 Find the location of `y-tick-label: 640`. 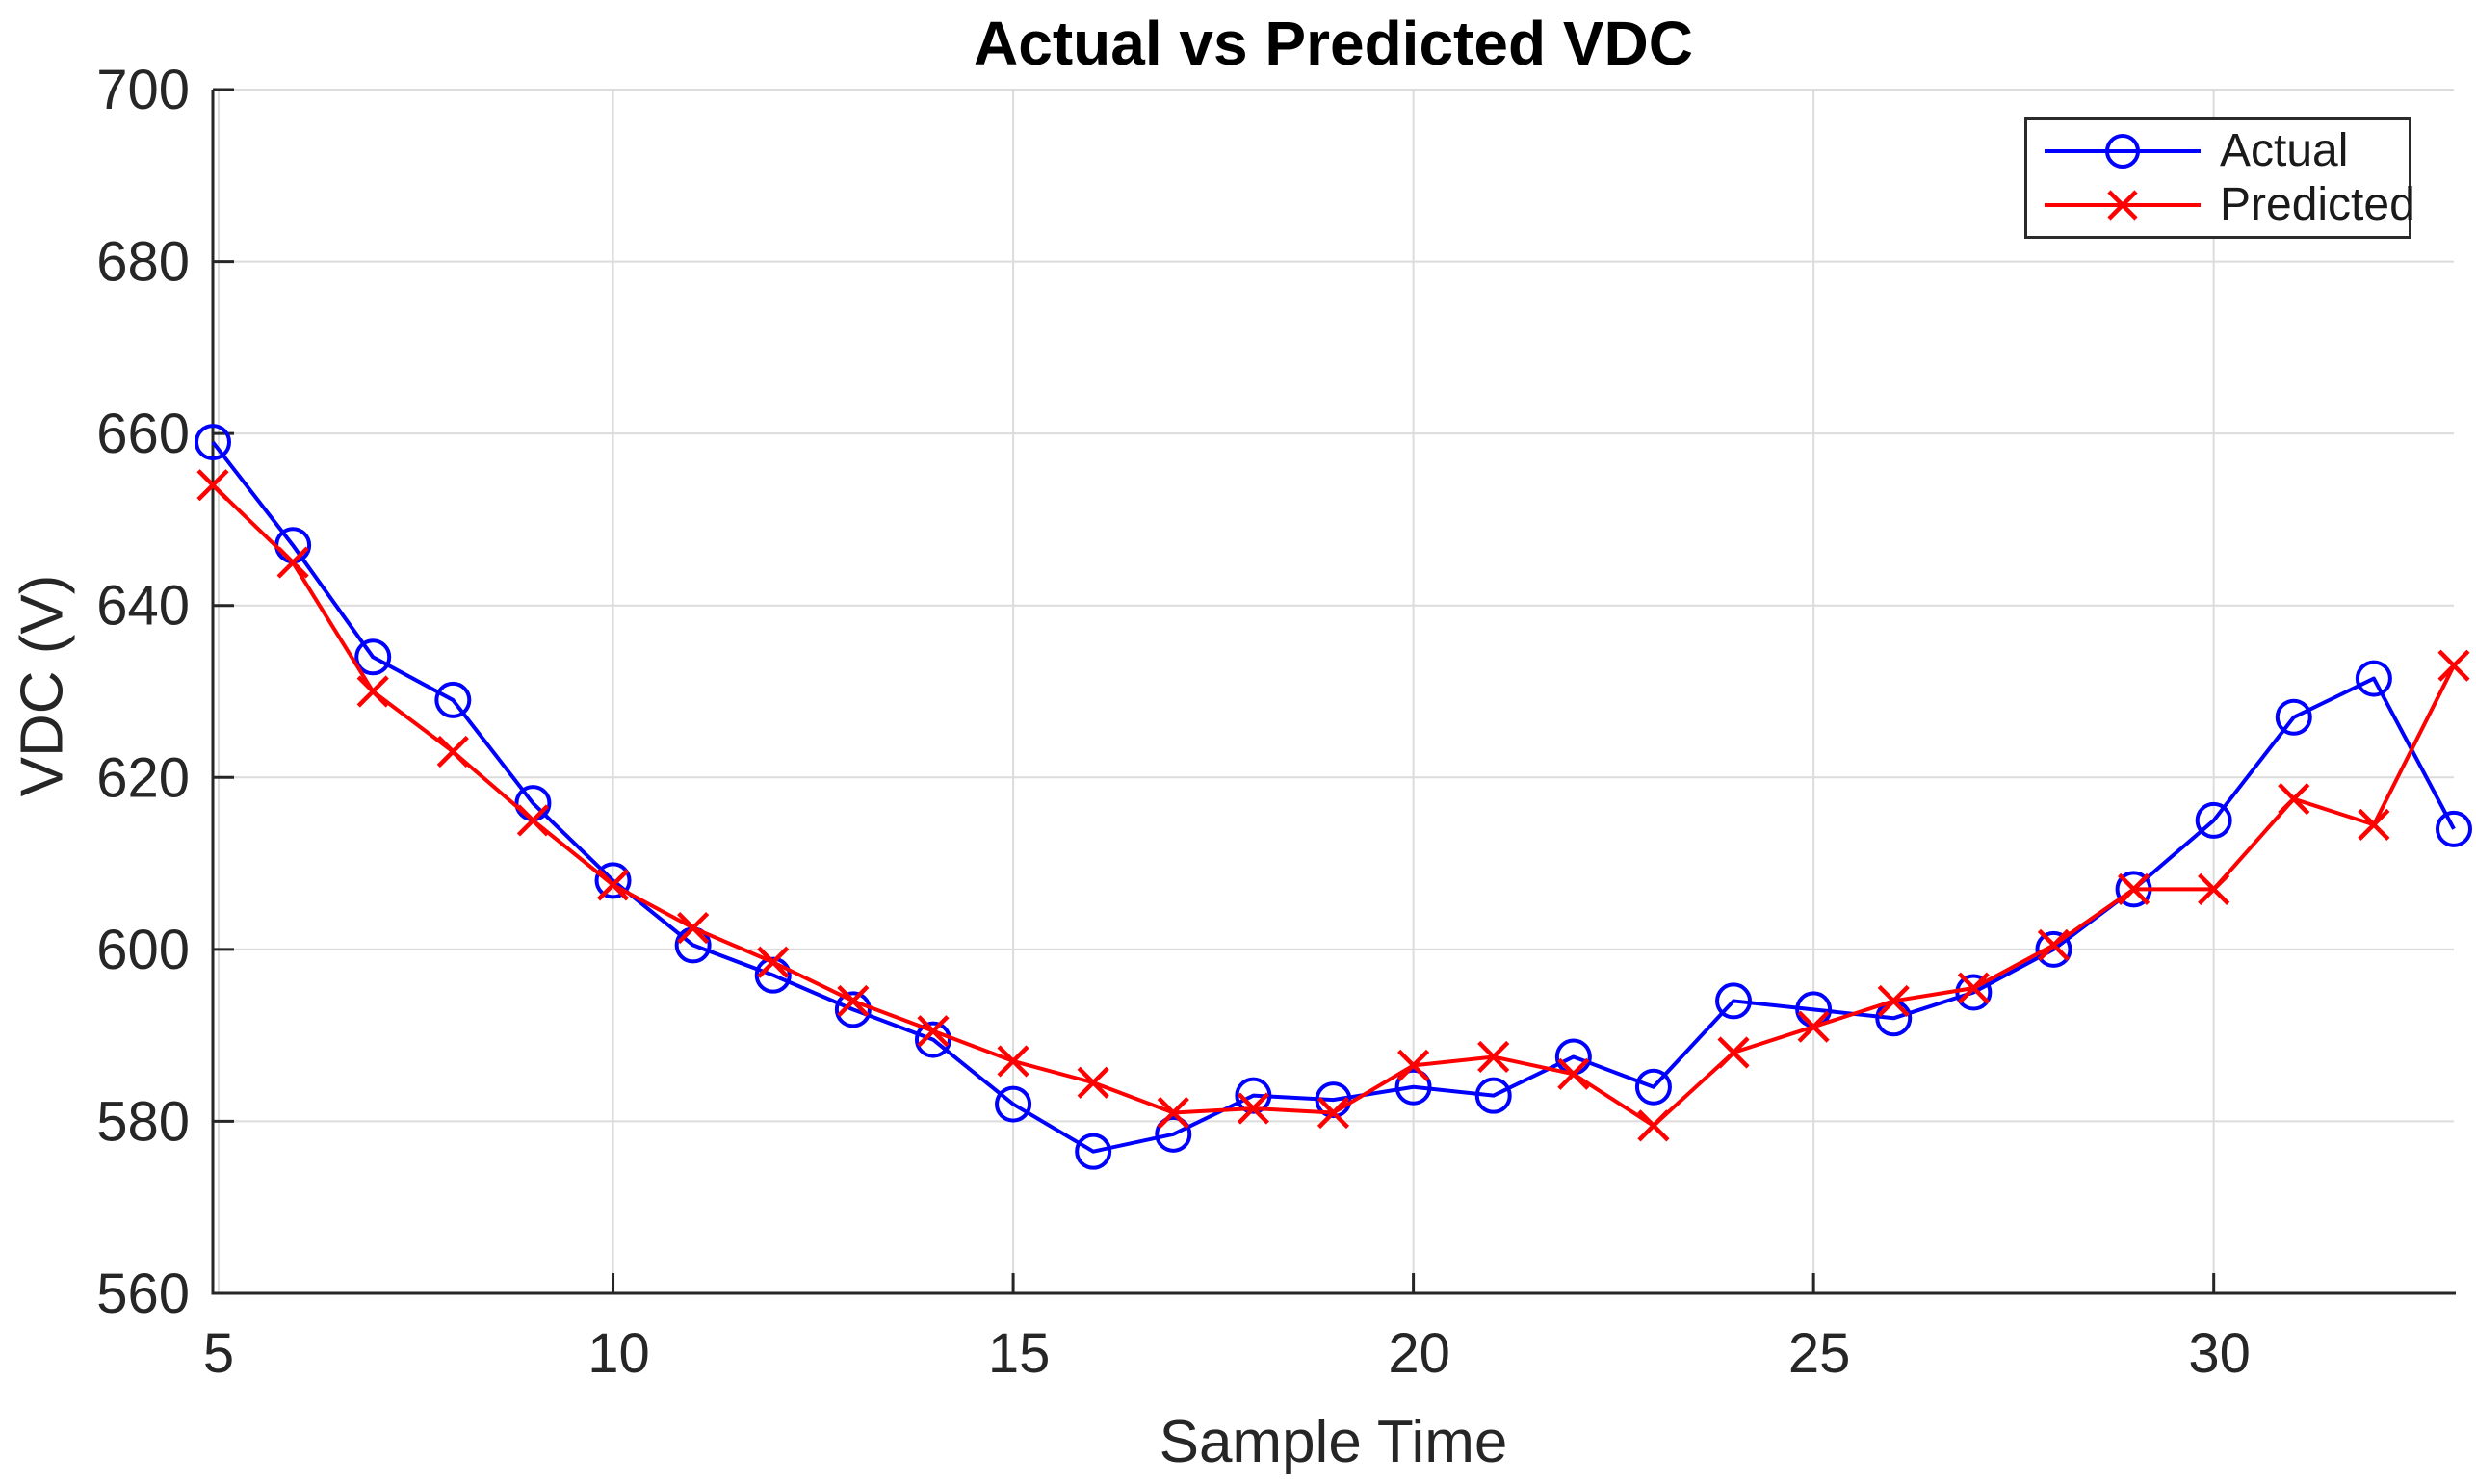

y-tick-label: 640 is located at coordinates (143, 607).